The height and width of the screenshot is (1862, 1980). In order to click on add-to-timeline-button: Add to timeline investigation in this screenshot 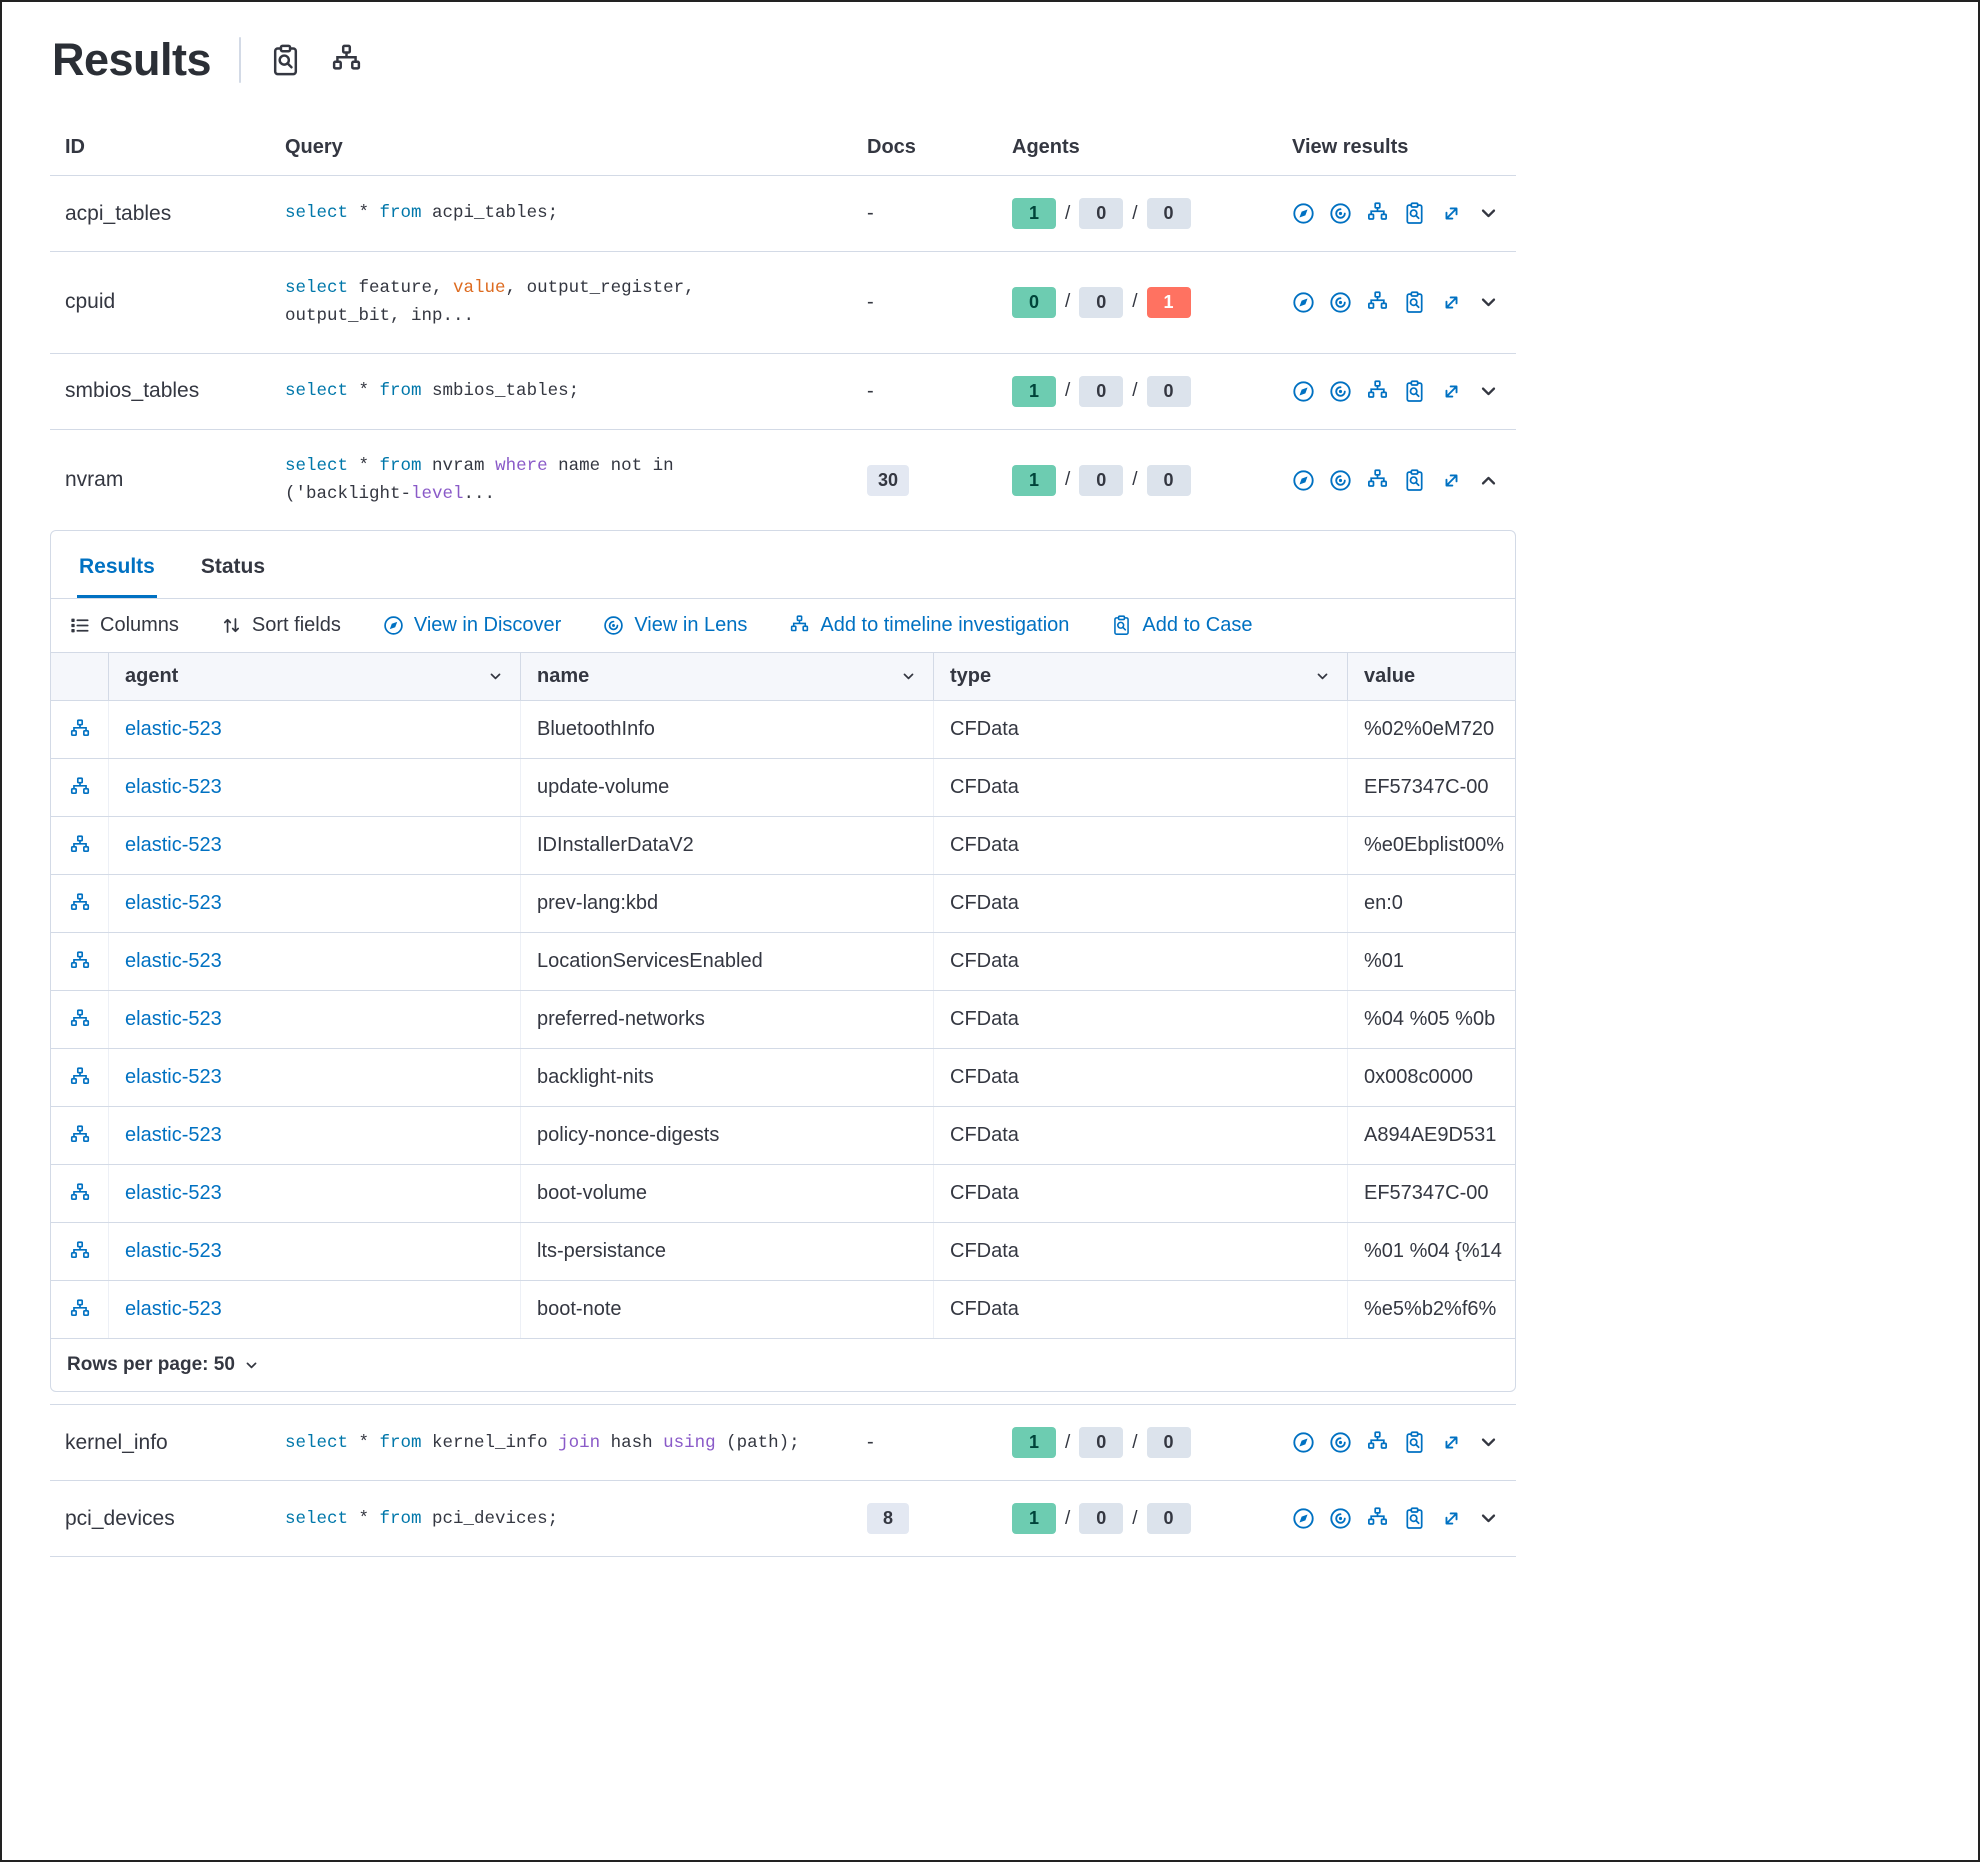, I will do `click(929, 625)`.